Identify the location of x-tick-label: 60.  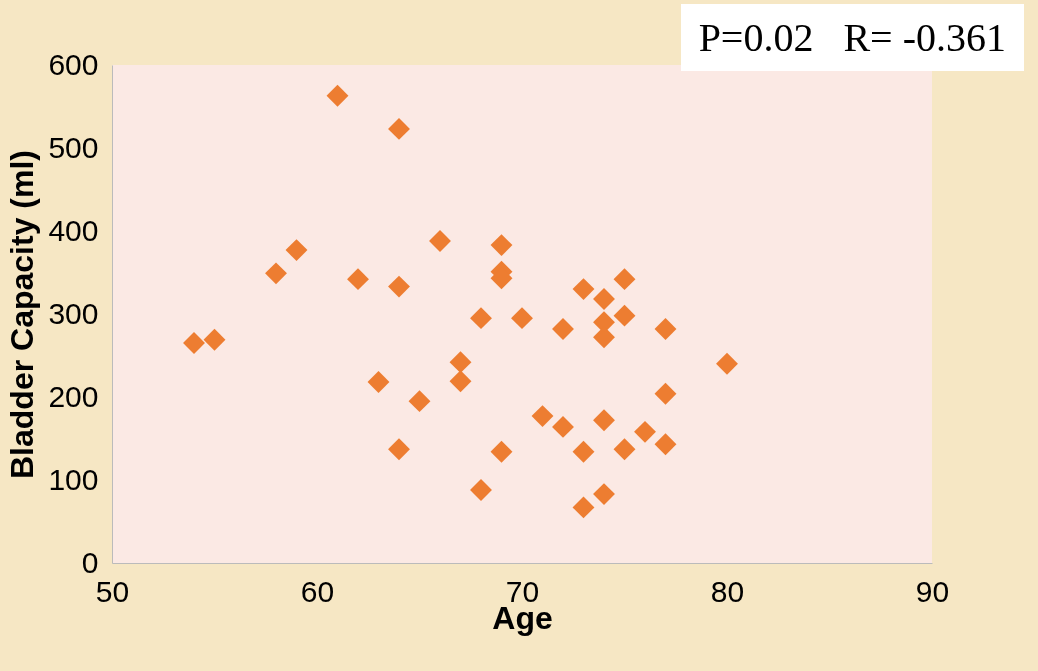
(317, 591).